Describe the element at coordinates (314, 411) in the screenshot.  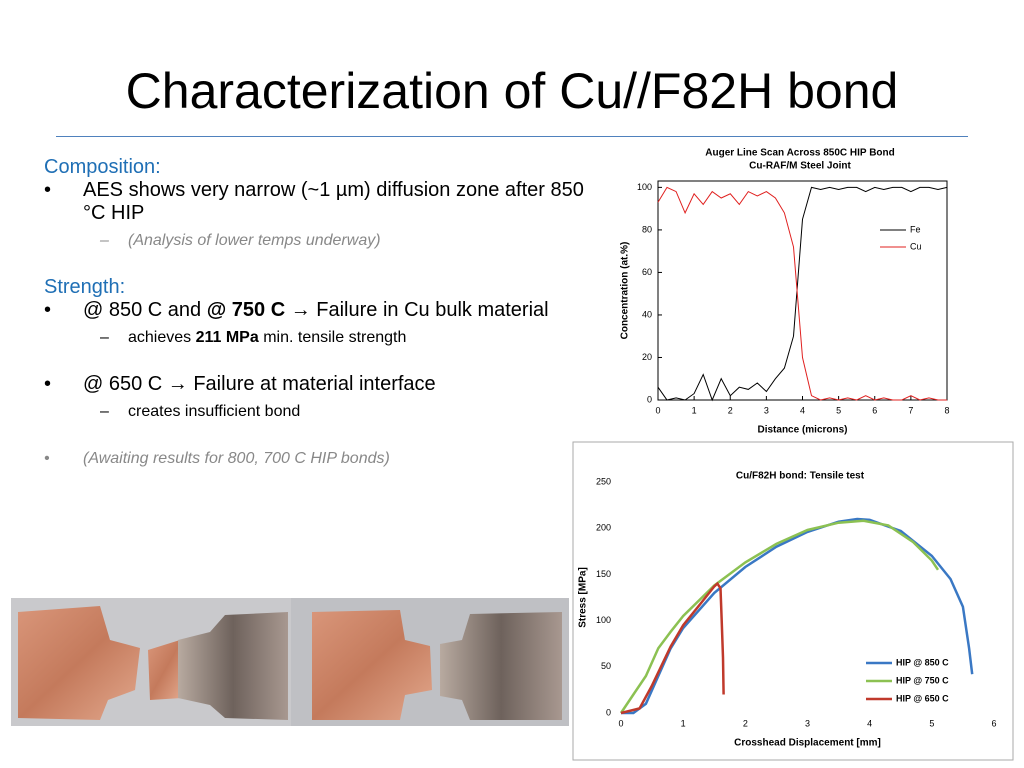
I see `sub-bullet: creates insufficient bond` at that location.